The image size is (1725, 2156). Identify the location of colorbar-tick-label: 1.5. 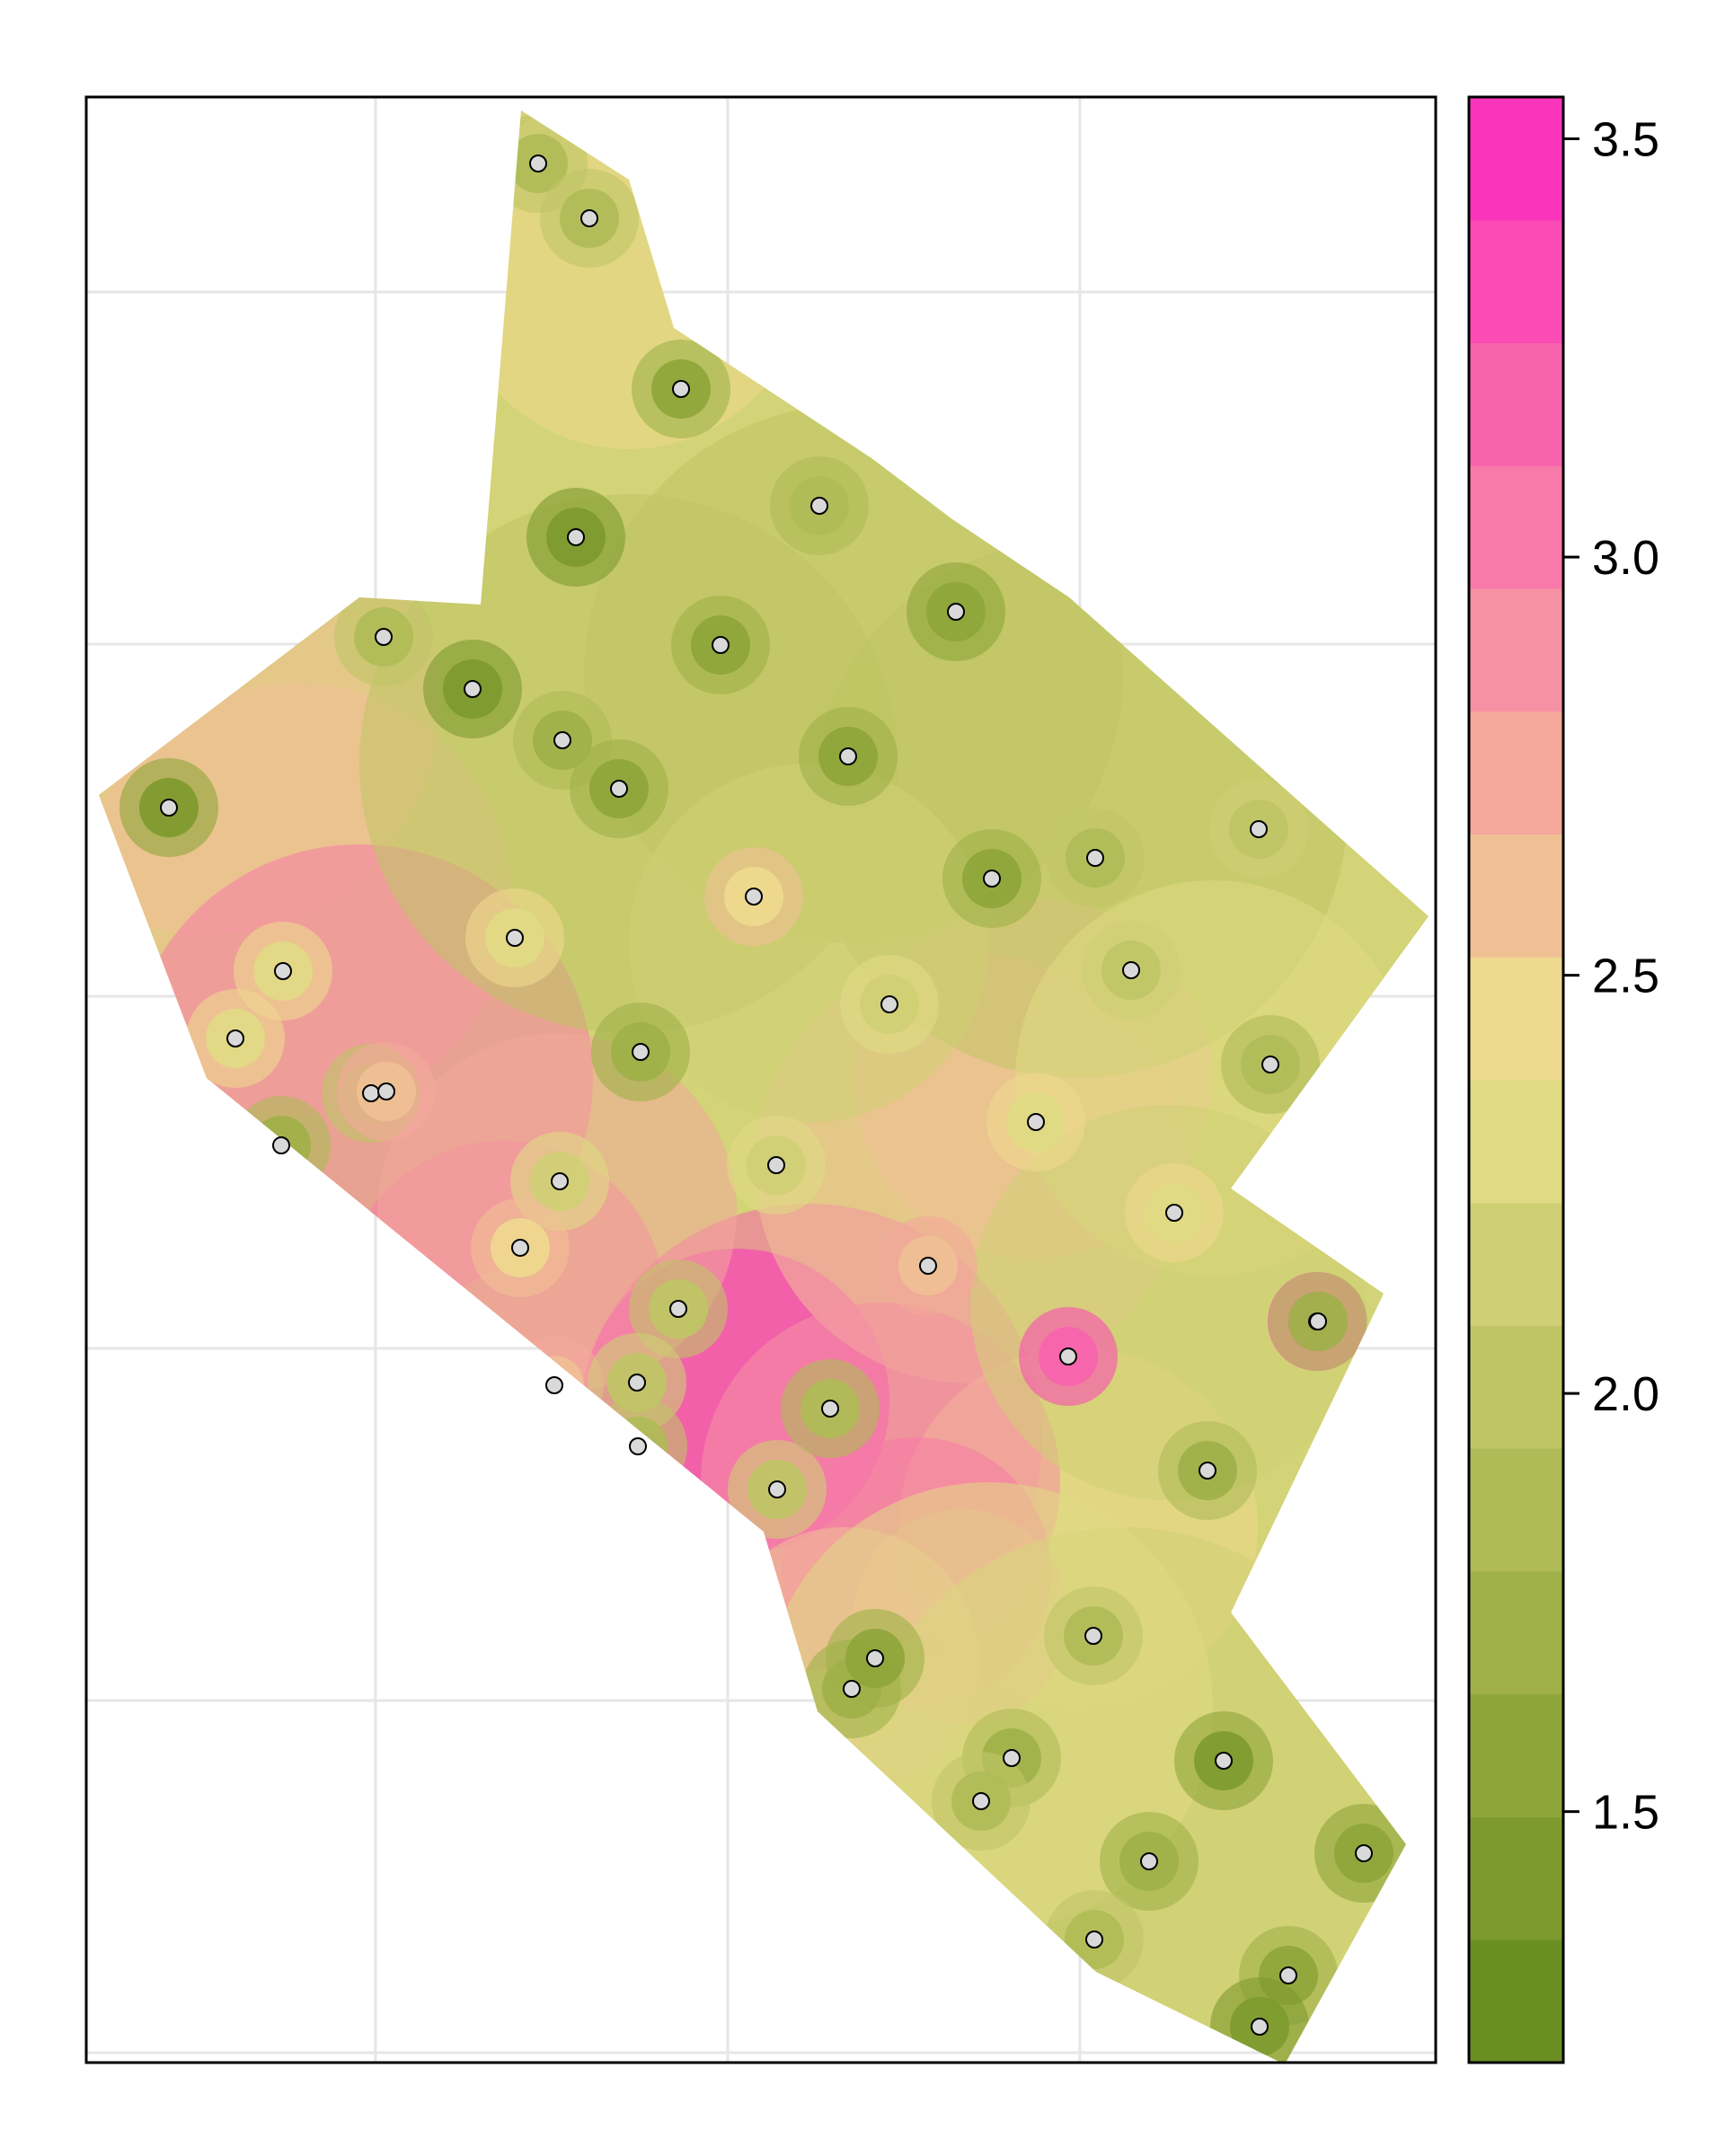
(1625, 1813).